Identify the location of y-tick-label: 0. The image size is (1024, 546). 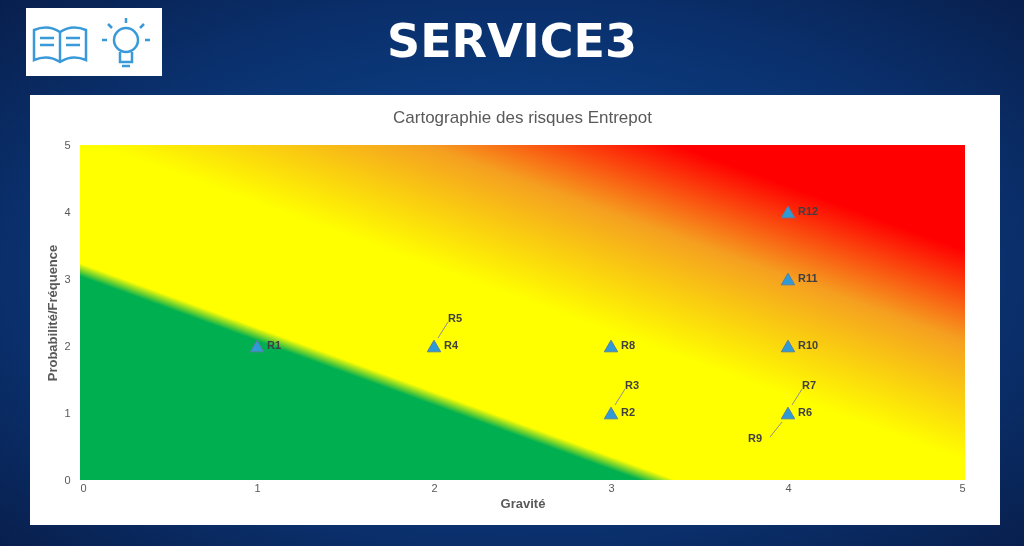
(67, 479).